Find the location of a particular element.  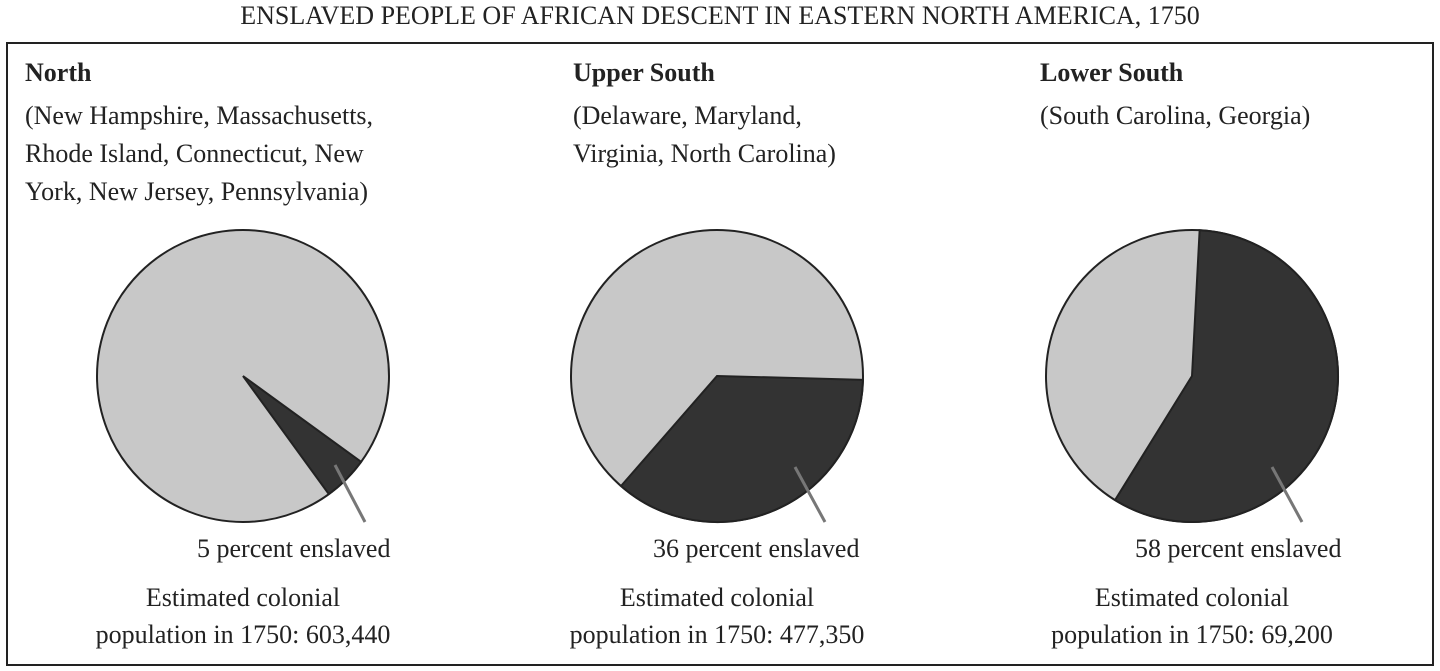

region-subtitle: Virginia, North Carolina) is located at coordinates (704, 153).